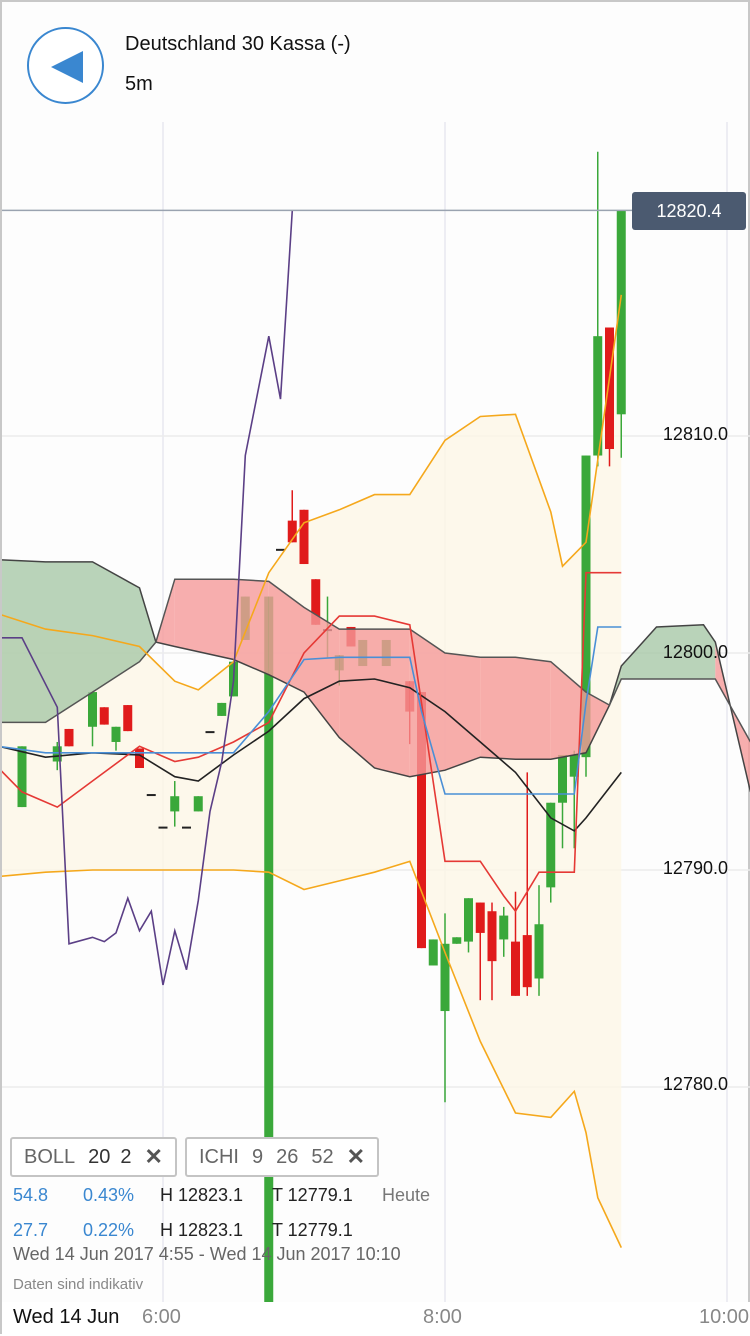  Describe the element at coordinates (695, 868) in the screenshot. I see `y-tick: 12790.0` at that location.